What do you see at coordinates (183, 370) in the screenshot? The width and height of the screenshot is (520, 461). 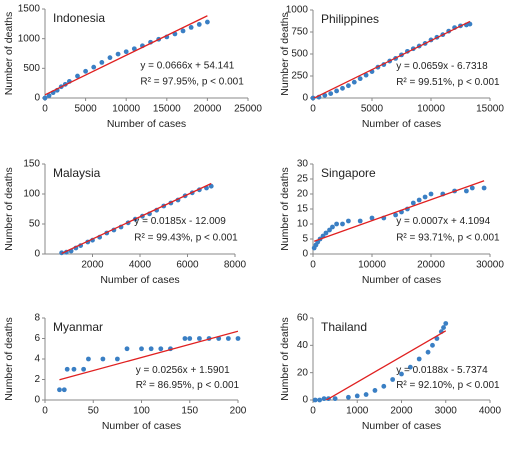 I see `equation: y = 0.0256x + 1.5901` at bounding box center [183, 370].